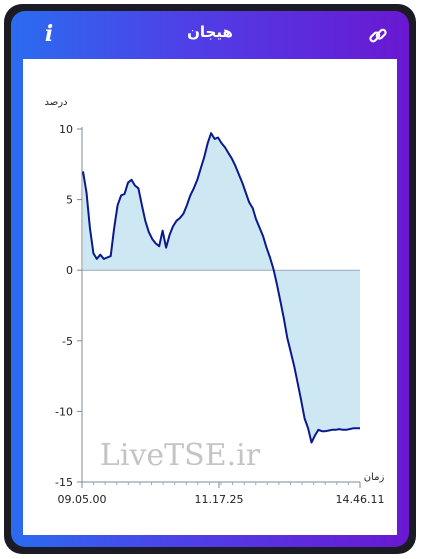  What do you see at coordinates (67, 341) in the screenshot?
I see `y-tick-label: -5` at bounding box center [67, 341].